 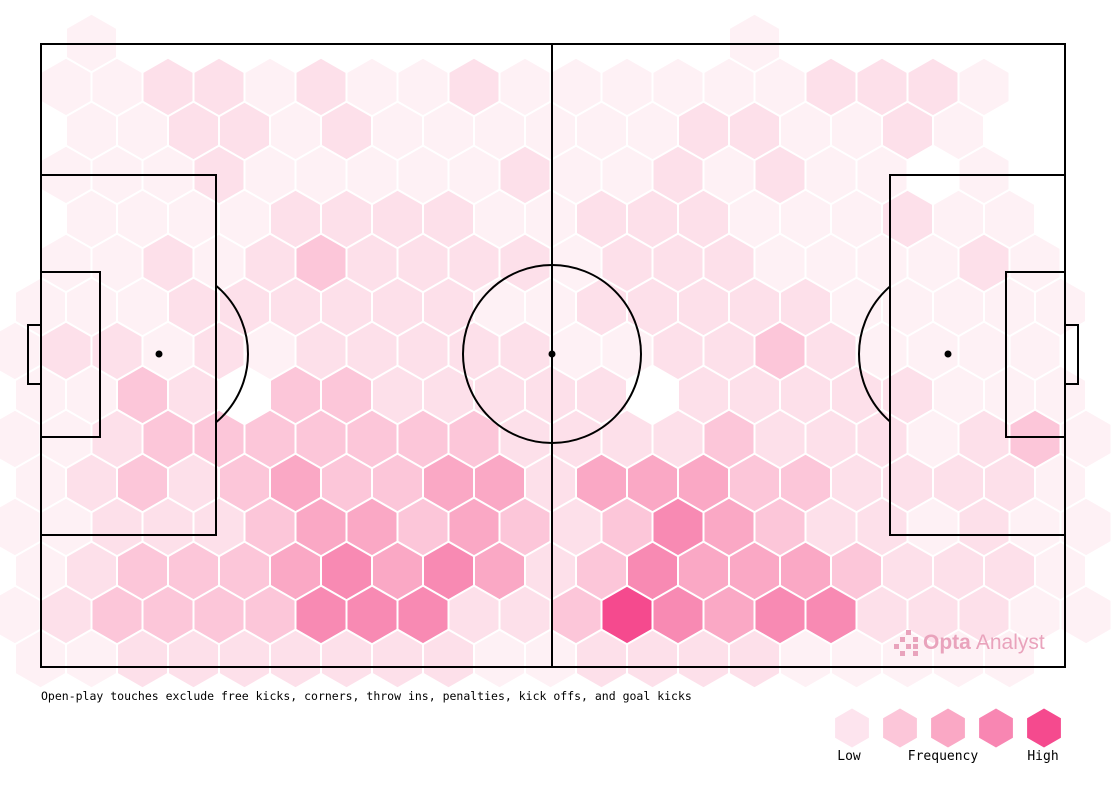 I want to click on logo-product: Analyst, so click(x=1010, y=642).